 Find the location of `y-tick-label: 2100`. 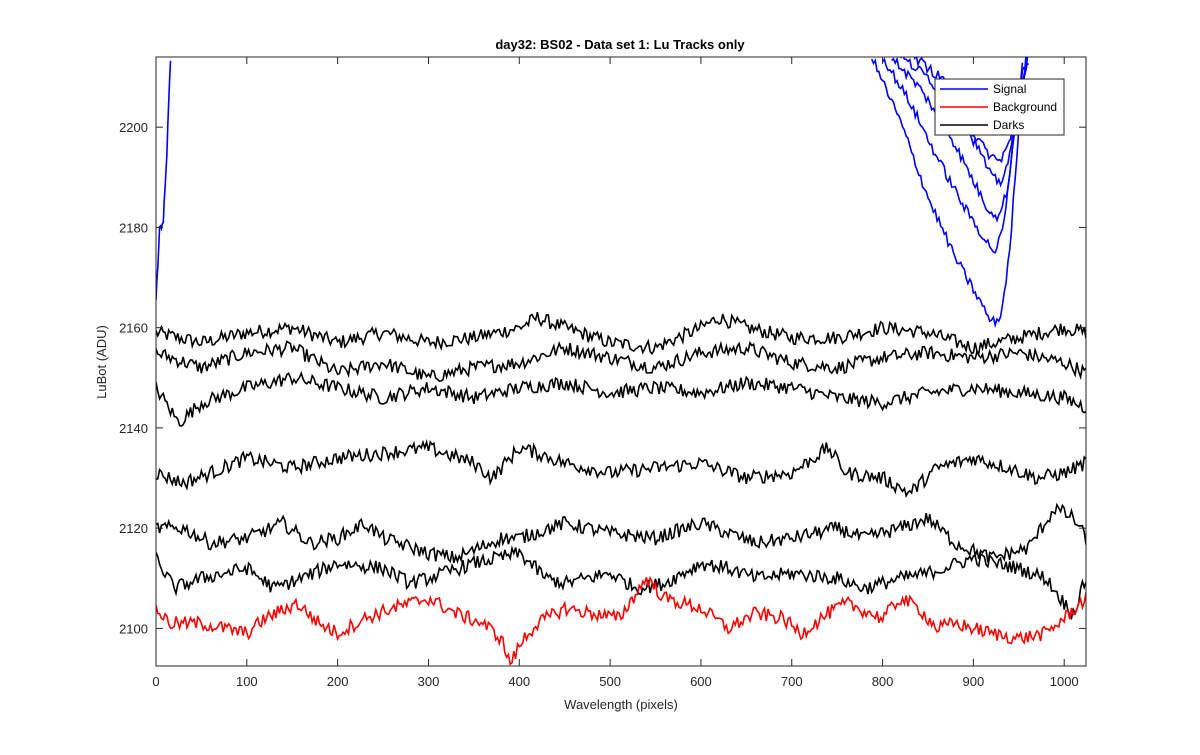

y-tick-label: 2100 is located at coordinates (133, 628).